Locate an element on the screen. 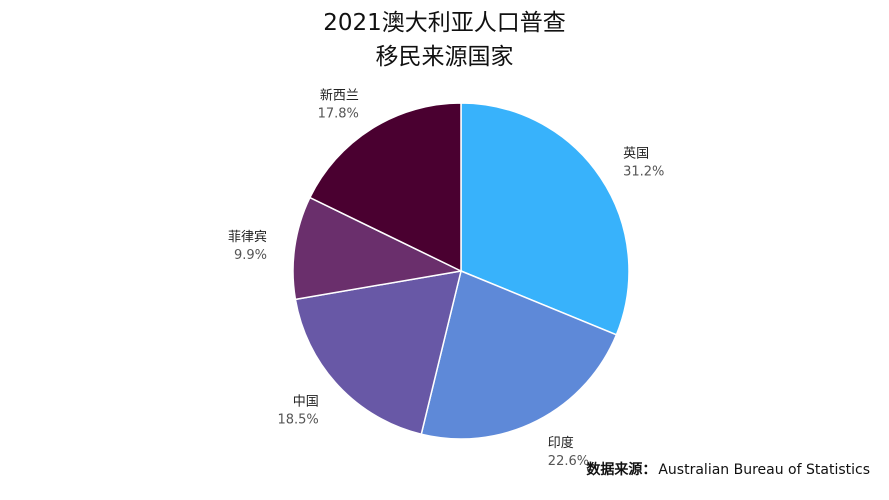  slice-label-2: 中国 is located at coordinates (306, 401).